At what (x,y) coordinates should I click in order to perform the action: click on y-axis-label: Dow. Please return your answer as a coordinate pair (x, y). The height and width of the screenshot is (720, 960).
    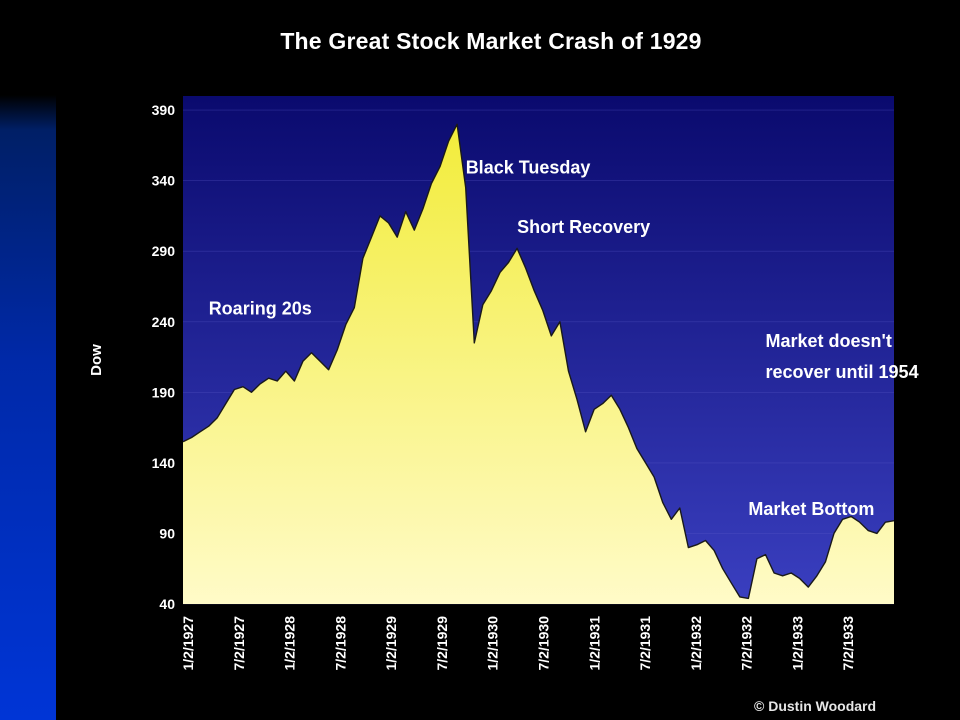
    Looking at the image, I should click on (96, 360).